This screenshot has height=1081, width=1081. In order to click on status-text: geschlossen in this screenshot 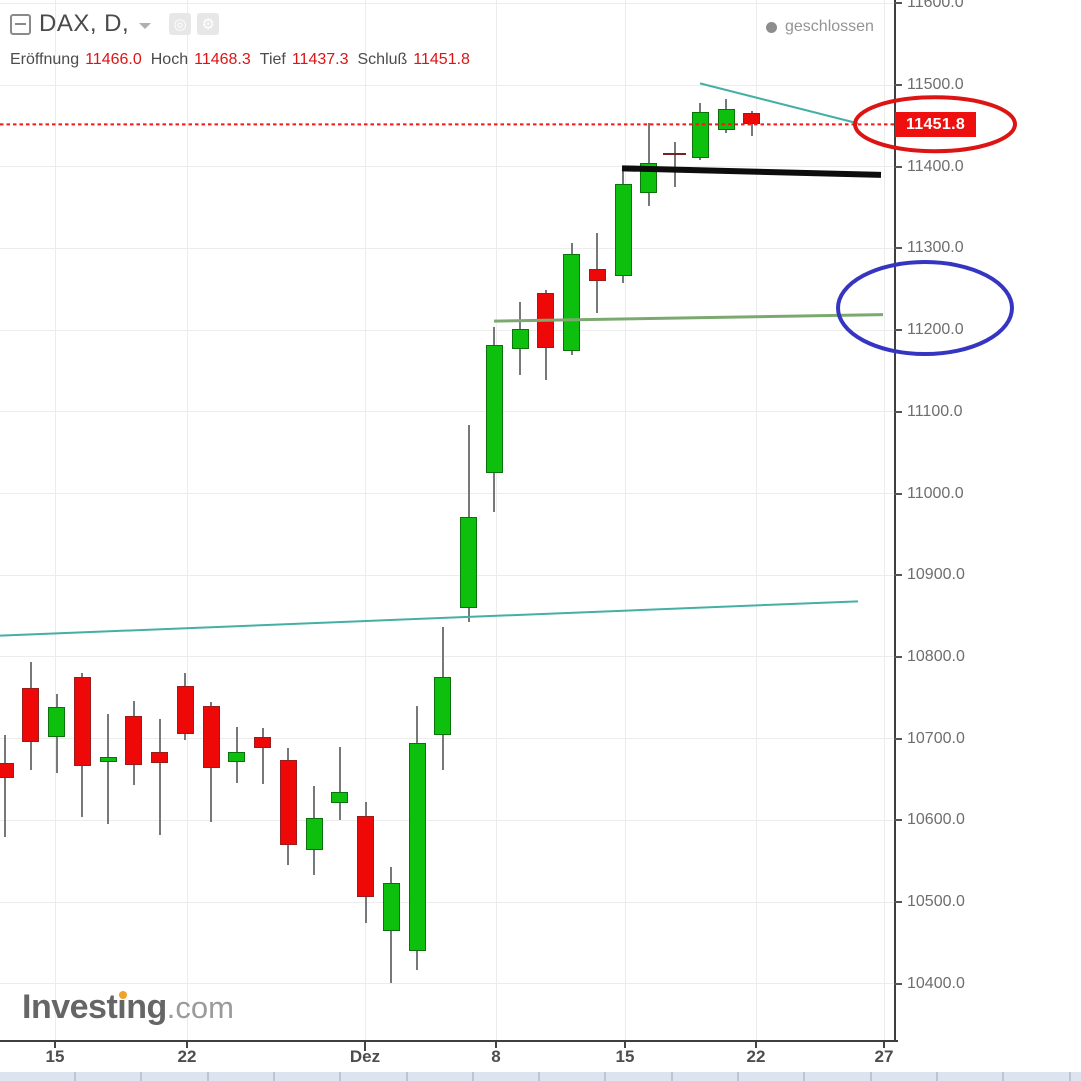, I will do `click(829, 26)`.